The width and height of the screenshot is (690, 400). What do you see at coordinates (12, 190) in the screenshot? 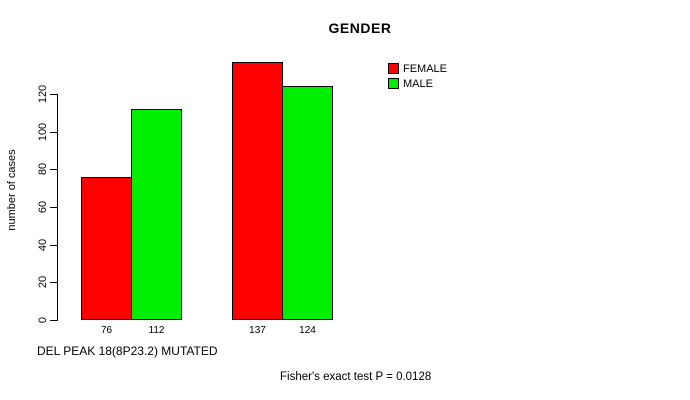
I see `y-axis-label: number of cases` at bounding box center [12, 190].